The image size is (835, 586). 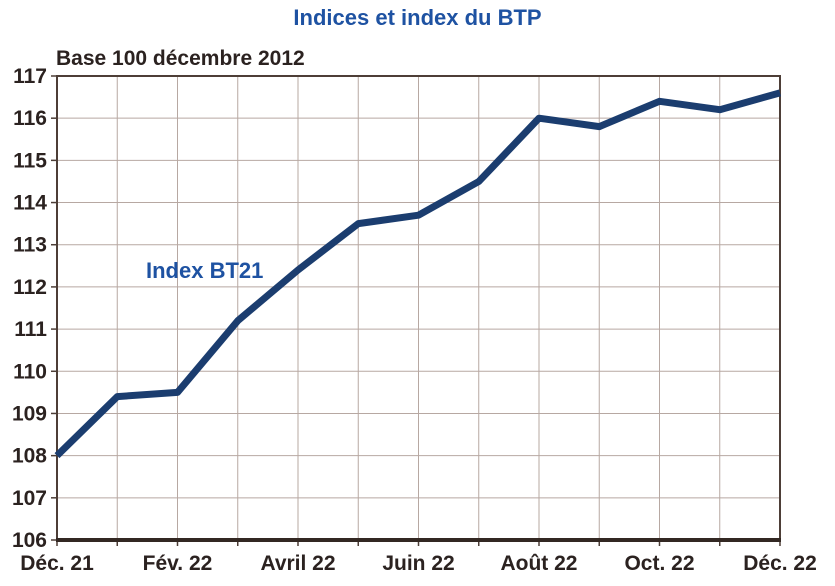 What do you see at coordinates (780, 563) in the screenshot?
I see `x-tick-label: Déc. 22` at bounding box center [780, 563].